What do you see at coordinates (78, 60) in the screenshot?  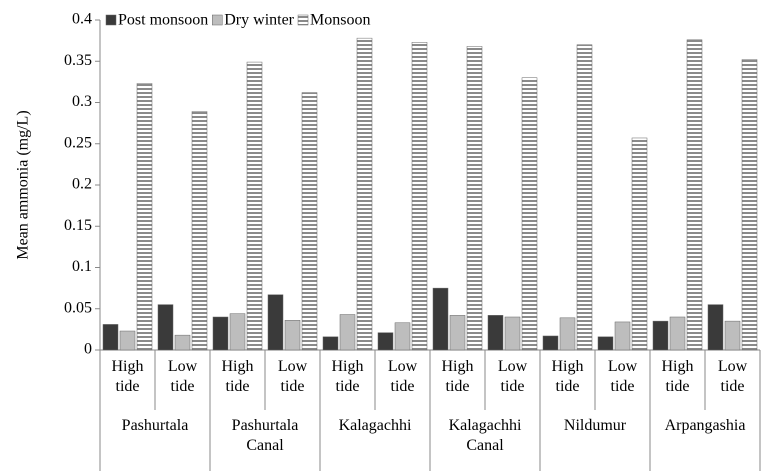 I see `y-tick-label: 0.35` at bounding box center [78, 60].